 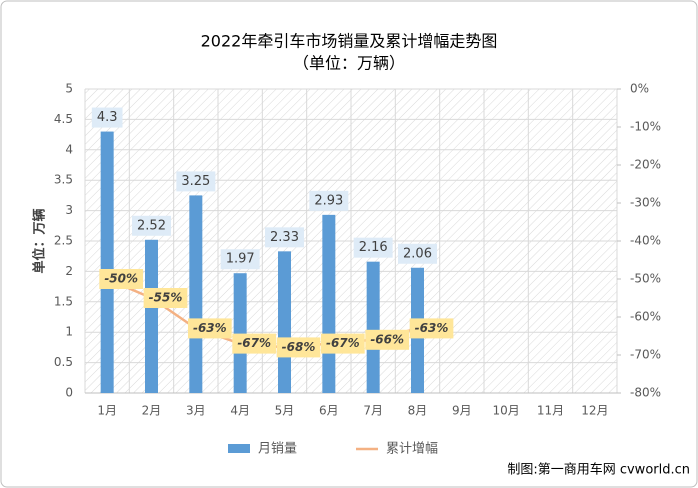 I want to click on y-tick-label: 3, so click(x=69, y=210).